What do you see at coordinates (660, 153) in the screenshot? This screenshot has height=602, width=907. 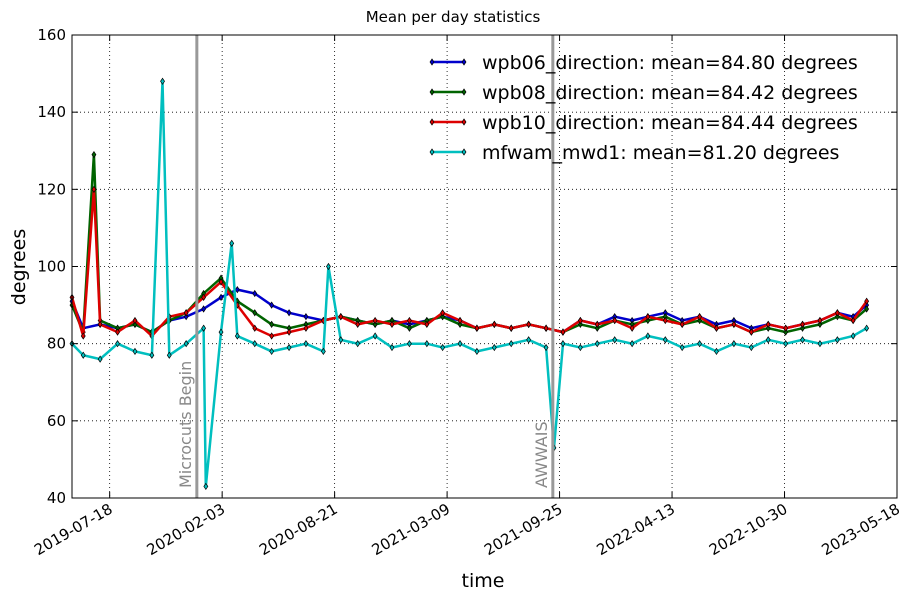 I see `legend-label-3: mfwam_mwd1: mean=81.20 degrees` at bounding box center [660, 153].